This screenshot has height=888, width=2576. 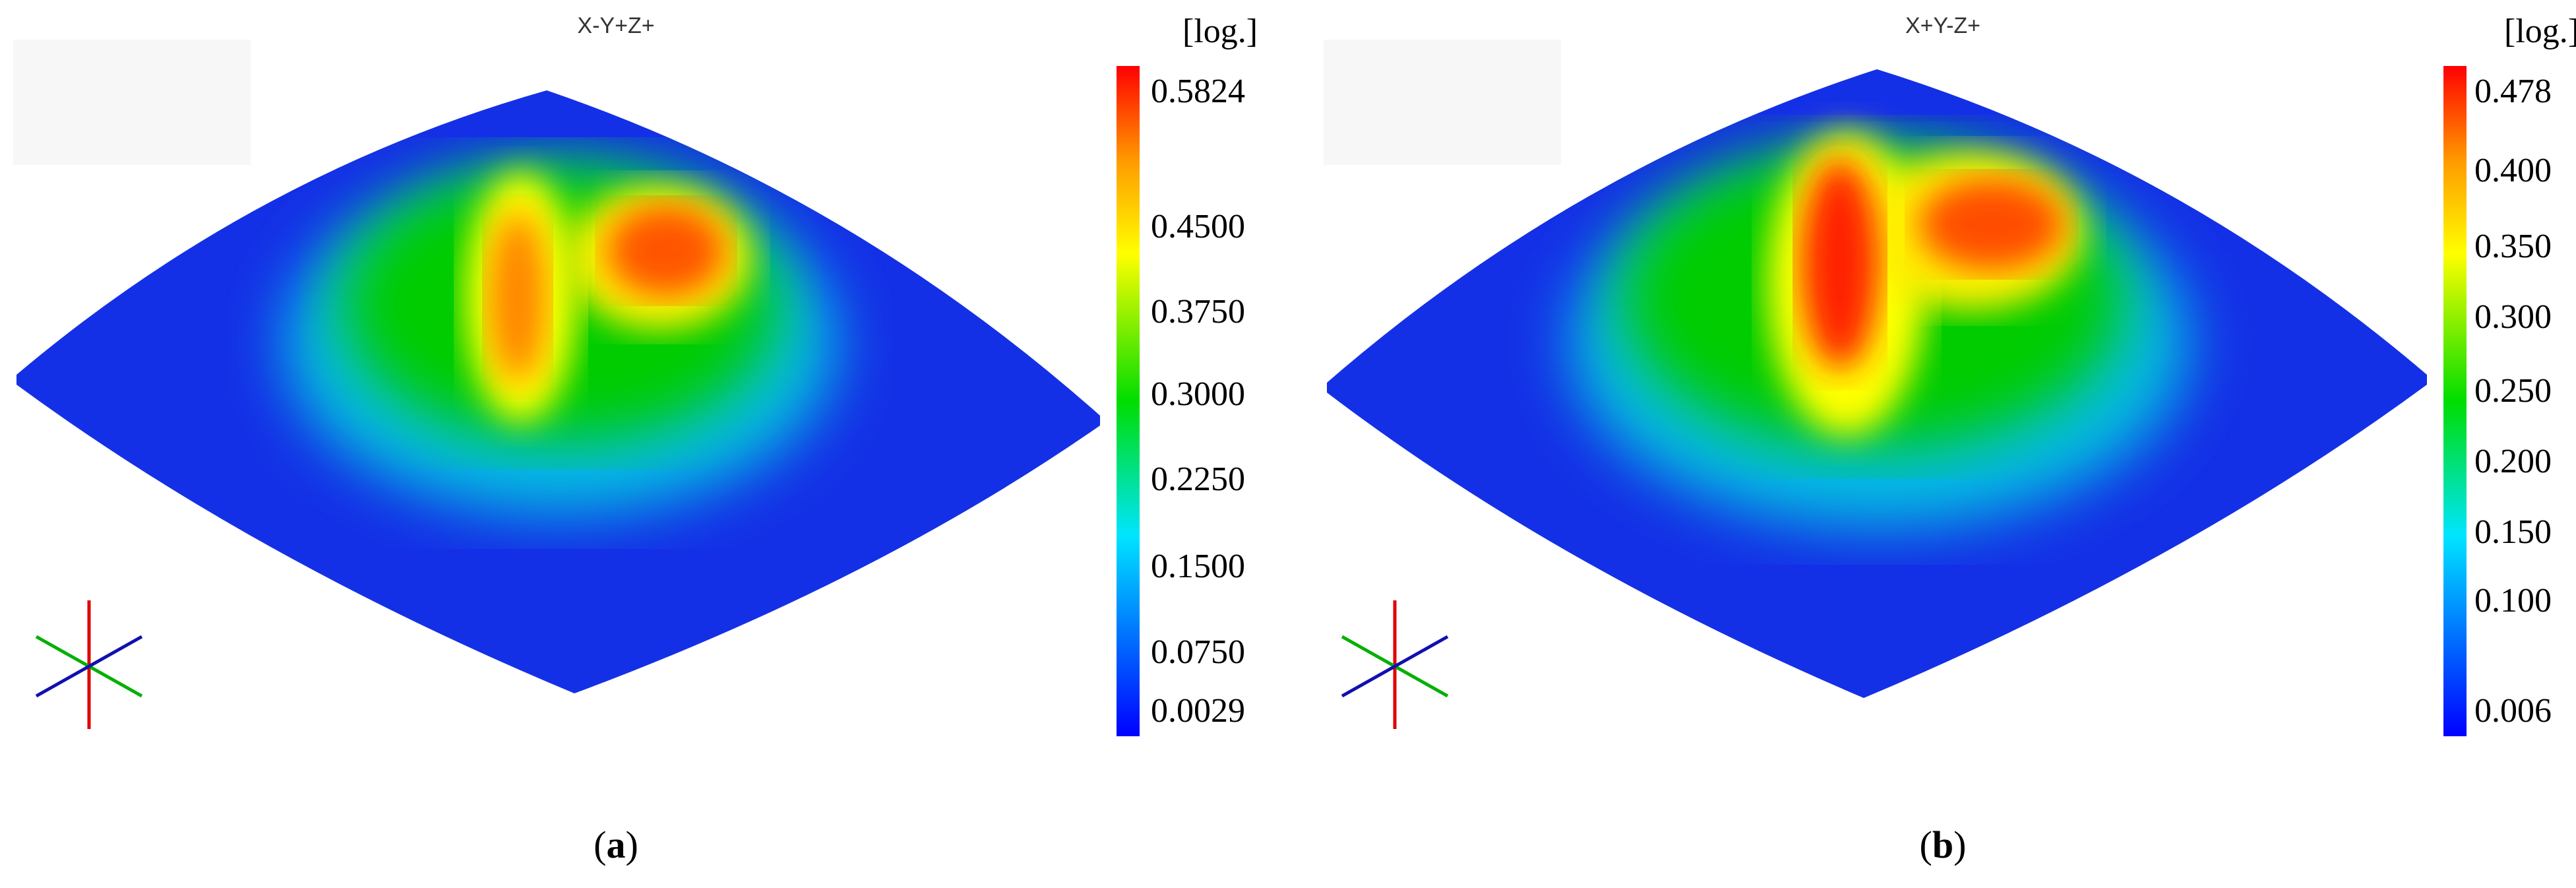 What do you see at coordinates (1198, 226) in the screenshot?
I see `colorbar-tick-label: 0.4500` at bounding box center [1198, 226].